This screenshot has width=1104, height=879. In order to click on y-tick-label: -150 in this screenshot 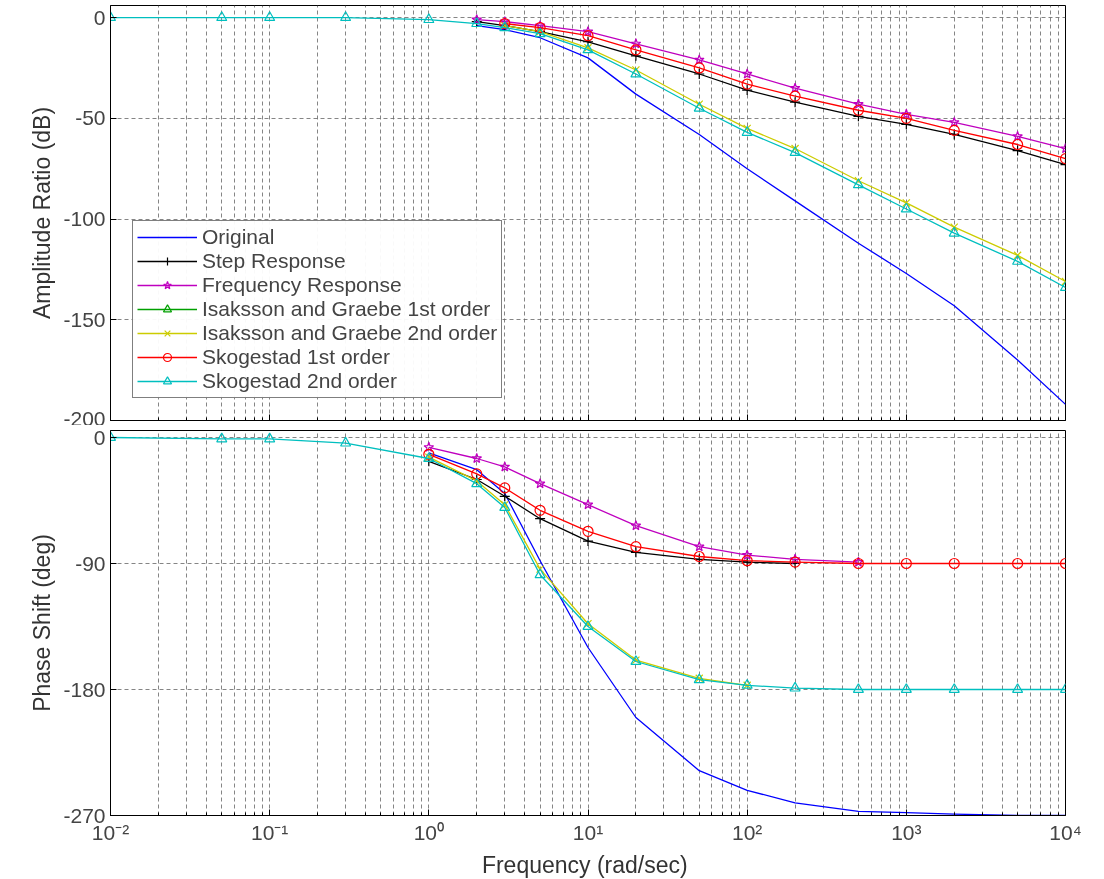, I will do `click(84, 319)`.